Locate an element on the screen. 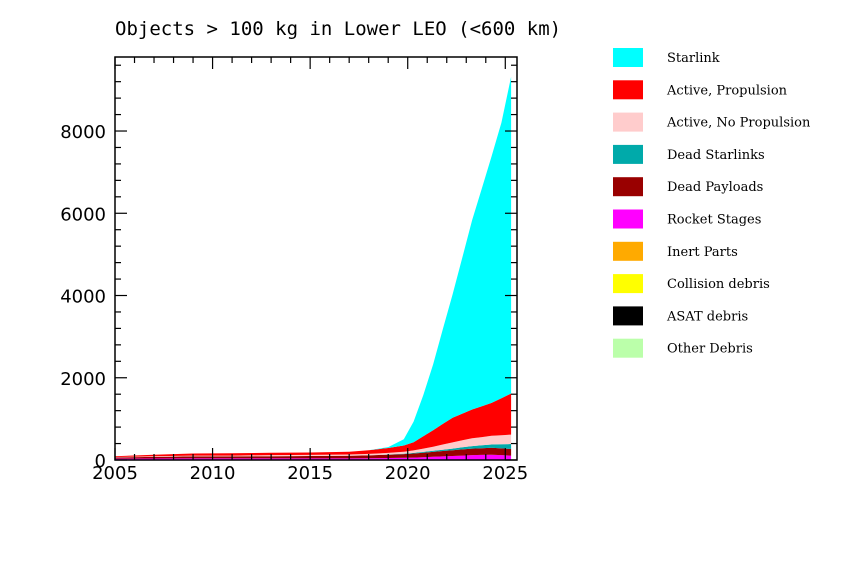 This screenshot has width=857, height=576. legend-label-collision-debris: Collision debris is located at coordinates (718, 284).